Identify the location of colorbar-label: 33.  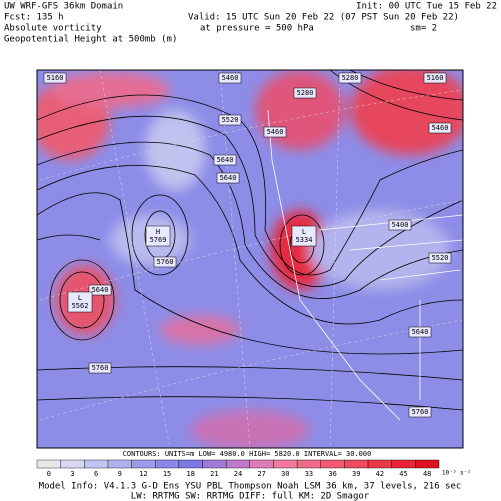
(309, 474).